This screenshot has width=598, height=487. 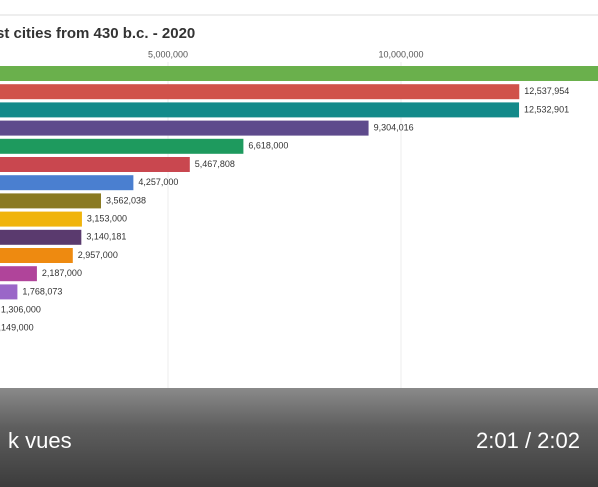 I want to click on value-label: 3,153,000, so click(x=107, y=218).